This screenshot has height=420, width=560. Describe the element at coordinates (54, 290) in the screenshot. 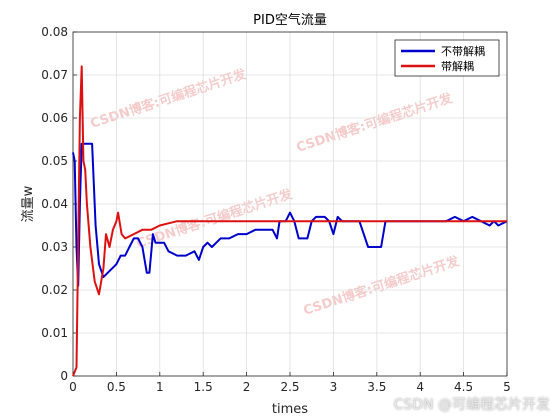

I see `y-tick-label: 0.02` at that location.